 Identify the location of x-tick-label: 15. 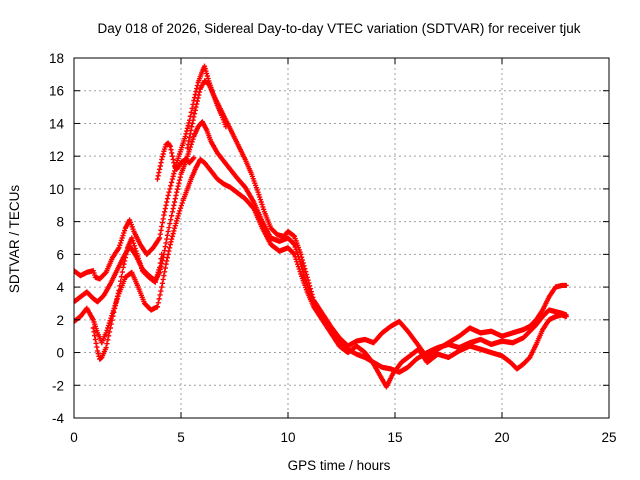
(394, 437).